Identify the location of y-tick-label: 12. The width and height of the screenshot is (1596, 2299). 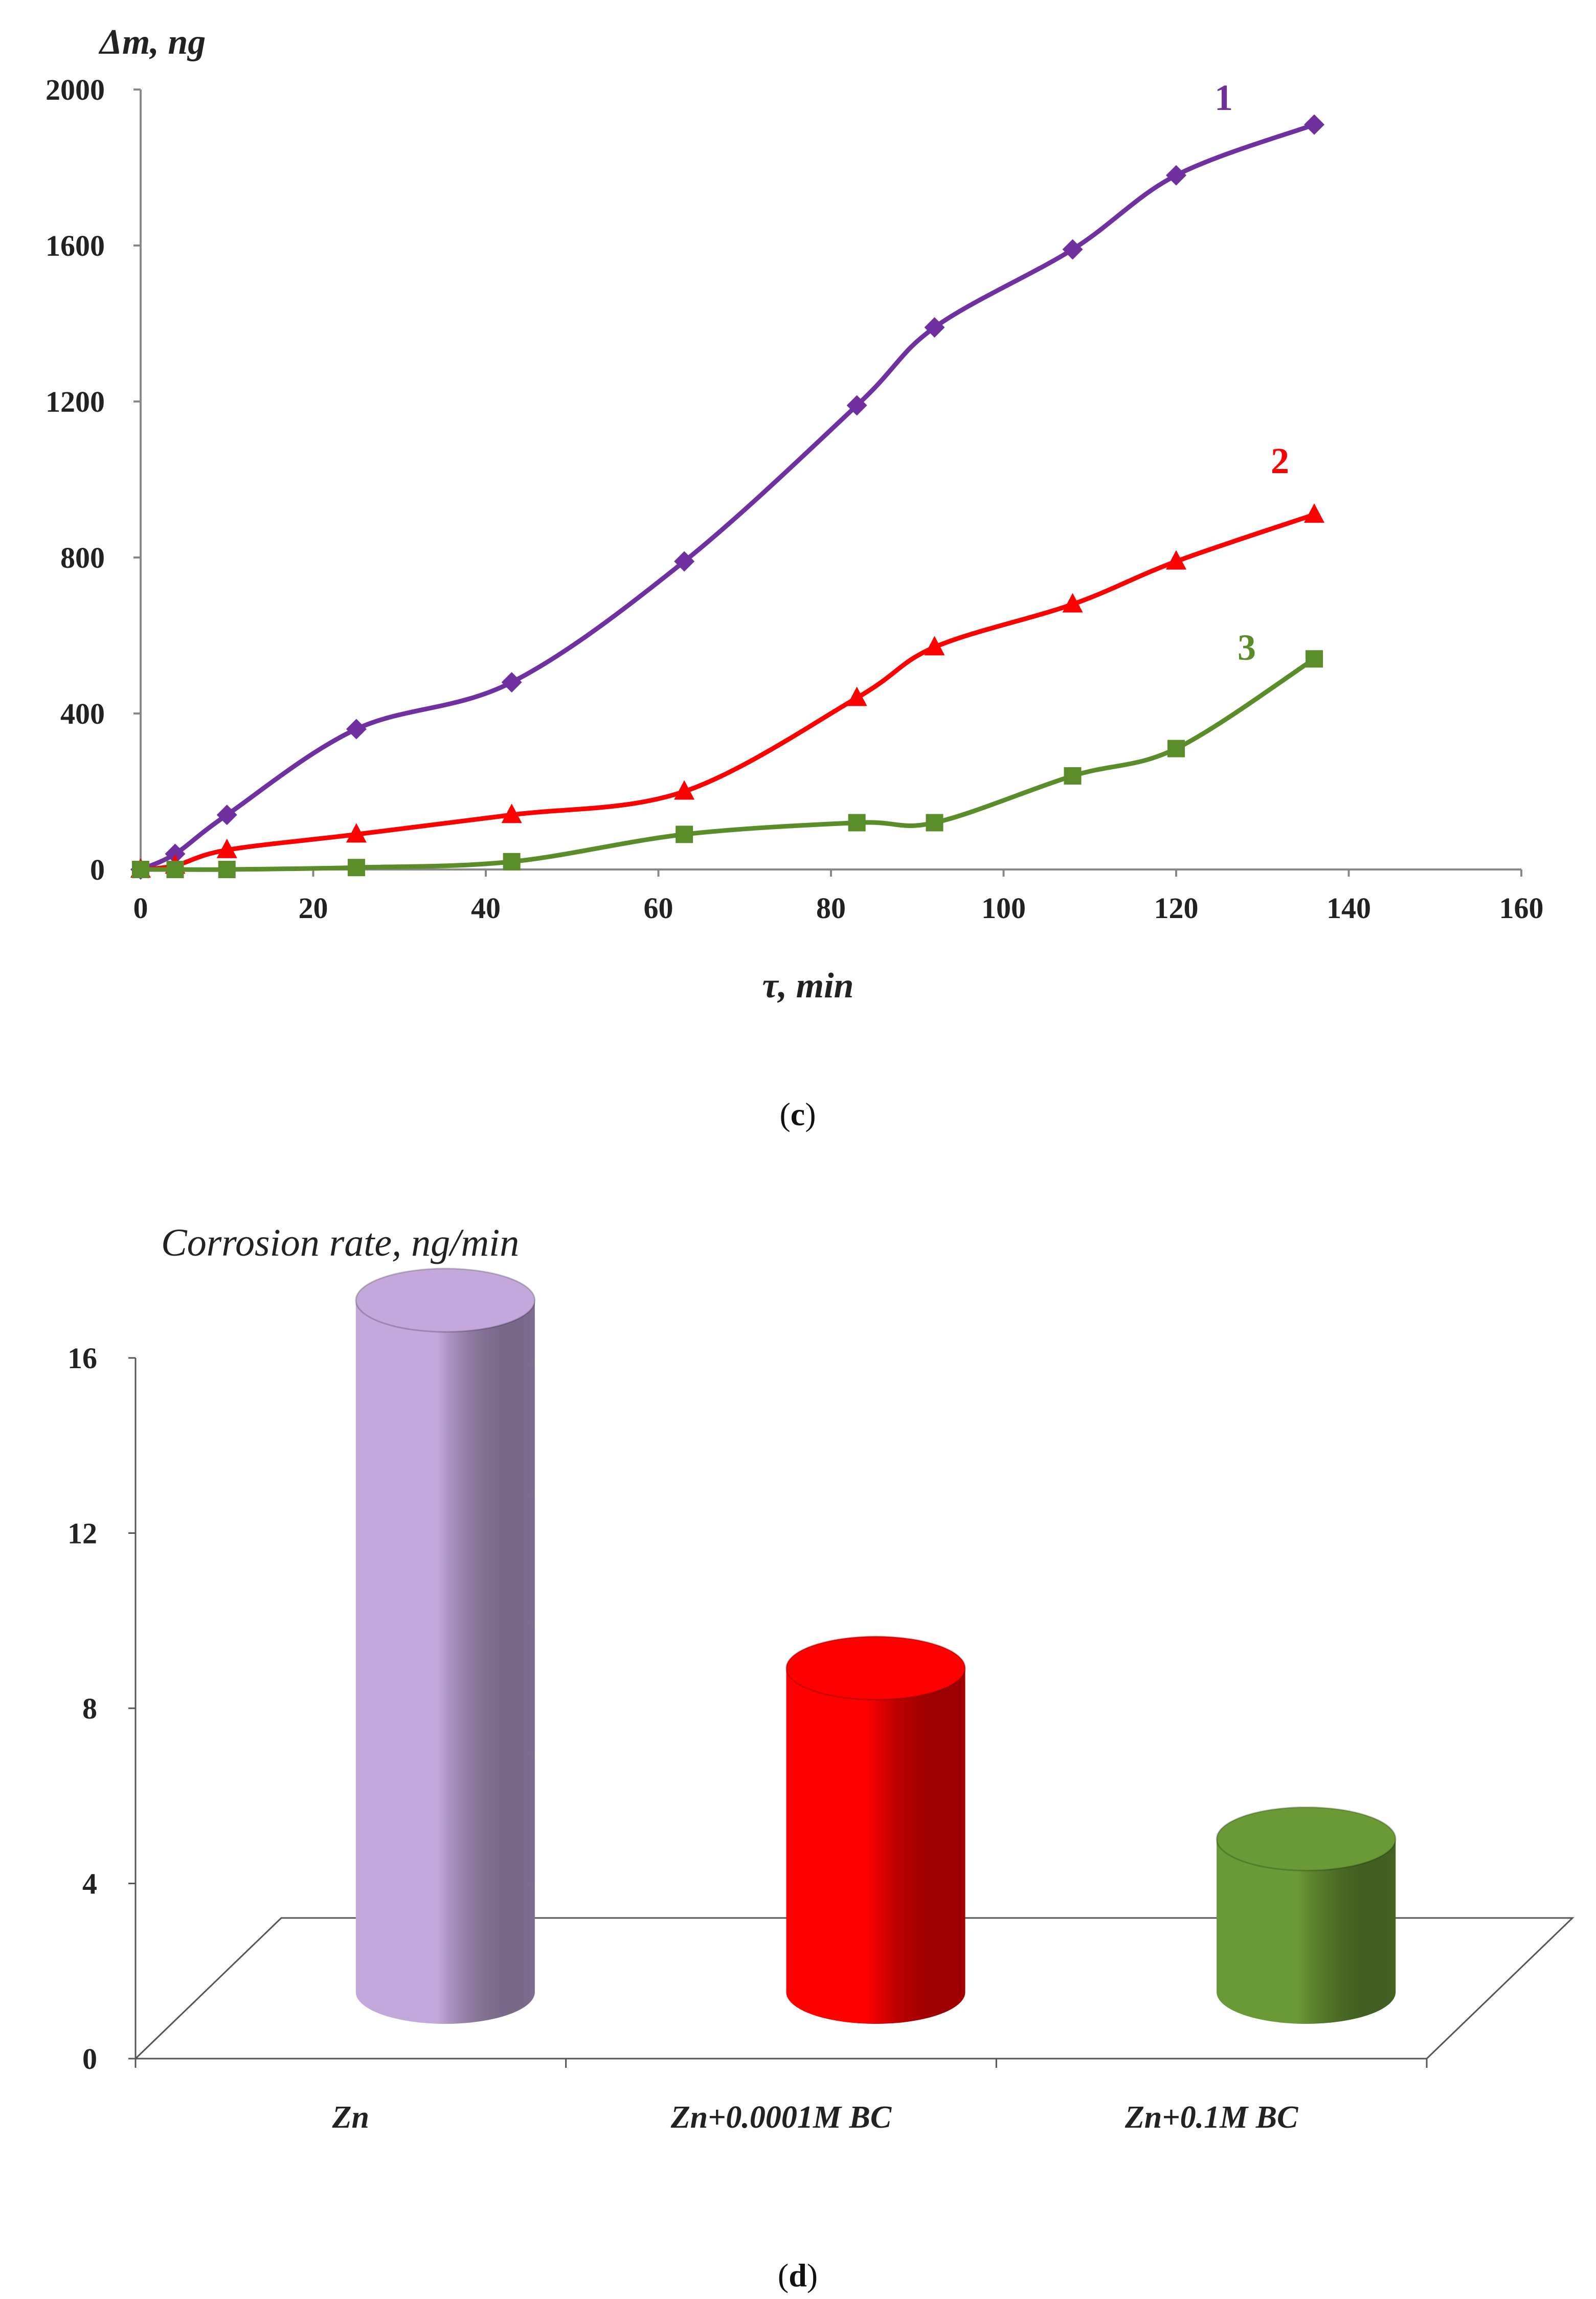
(83, 1533).